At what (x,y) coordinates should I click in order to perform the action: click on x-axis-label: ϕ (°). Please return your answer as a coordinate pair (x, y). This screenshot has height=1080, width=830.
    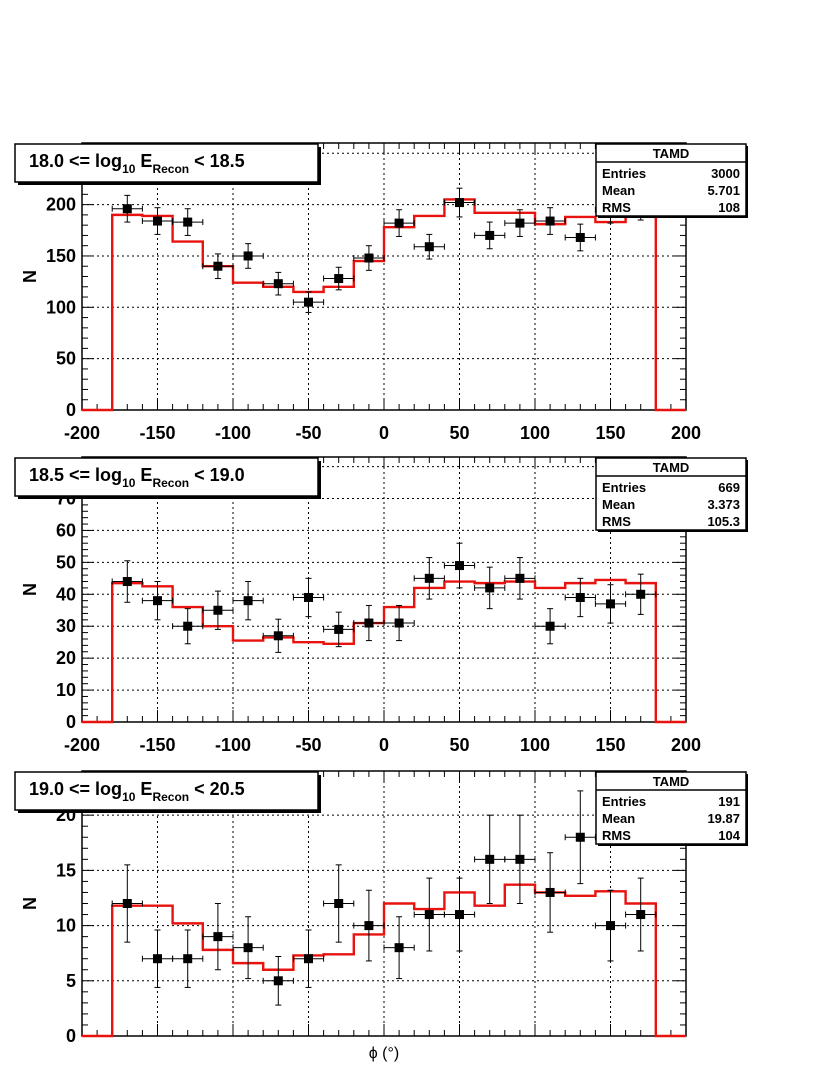
    Looking at the image, I should click on (384, 1053).